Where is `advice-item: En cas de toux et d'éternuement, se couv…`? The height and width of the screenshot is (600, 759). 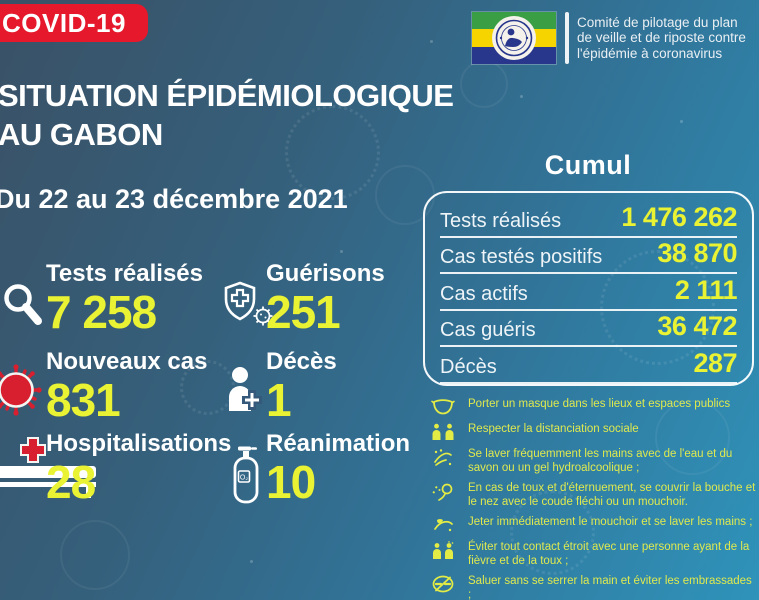
advice-item: En cas de toux et d'éternuement, se couv… is located at coordinates (593, 495).